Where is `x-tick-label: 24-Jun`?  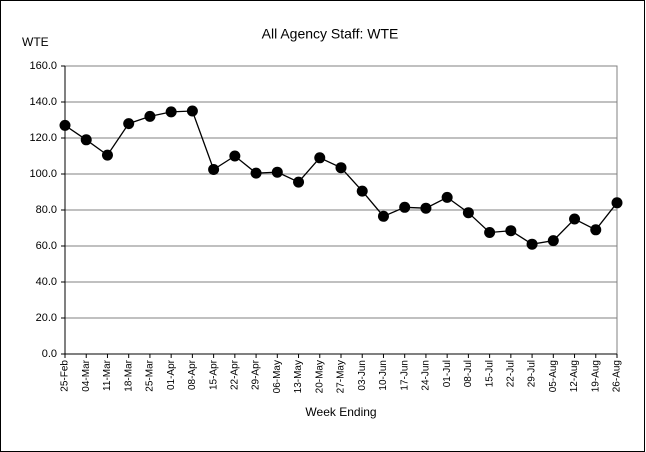 x-tick-label: 24-Jun is located at coordinates (426, 375).